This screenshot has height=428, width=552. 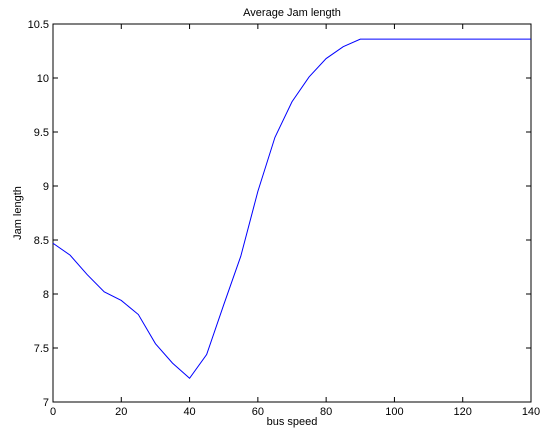 What do you see at coordinates (53, 412) in the screenshot?
I see `x-tick-label: 0` at bounding box center [53, 412].